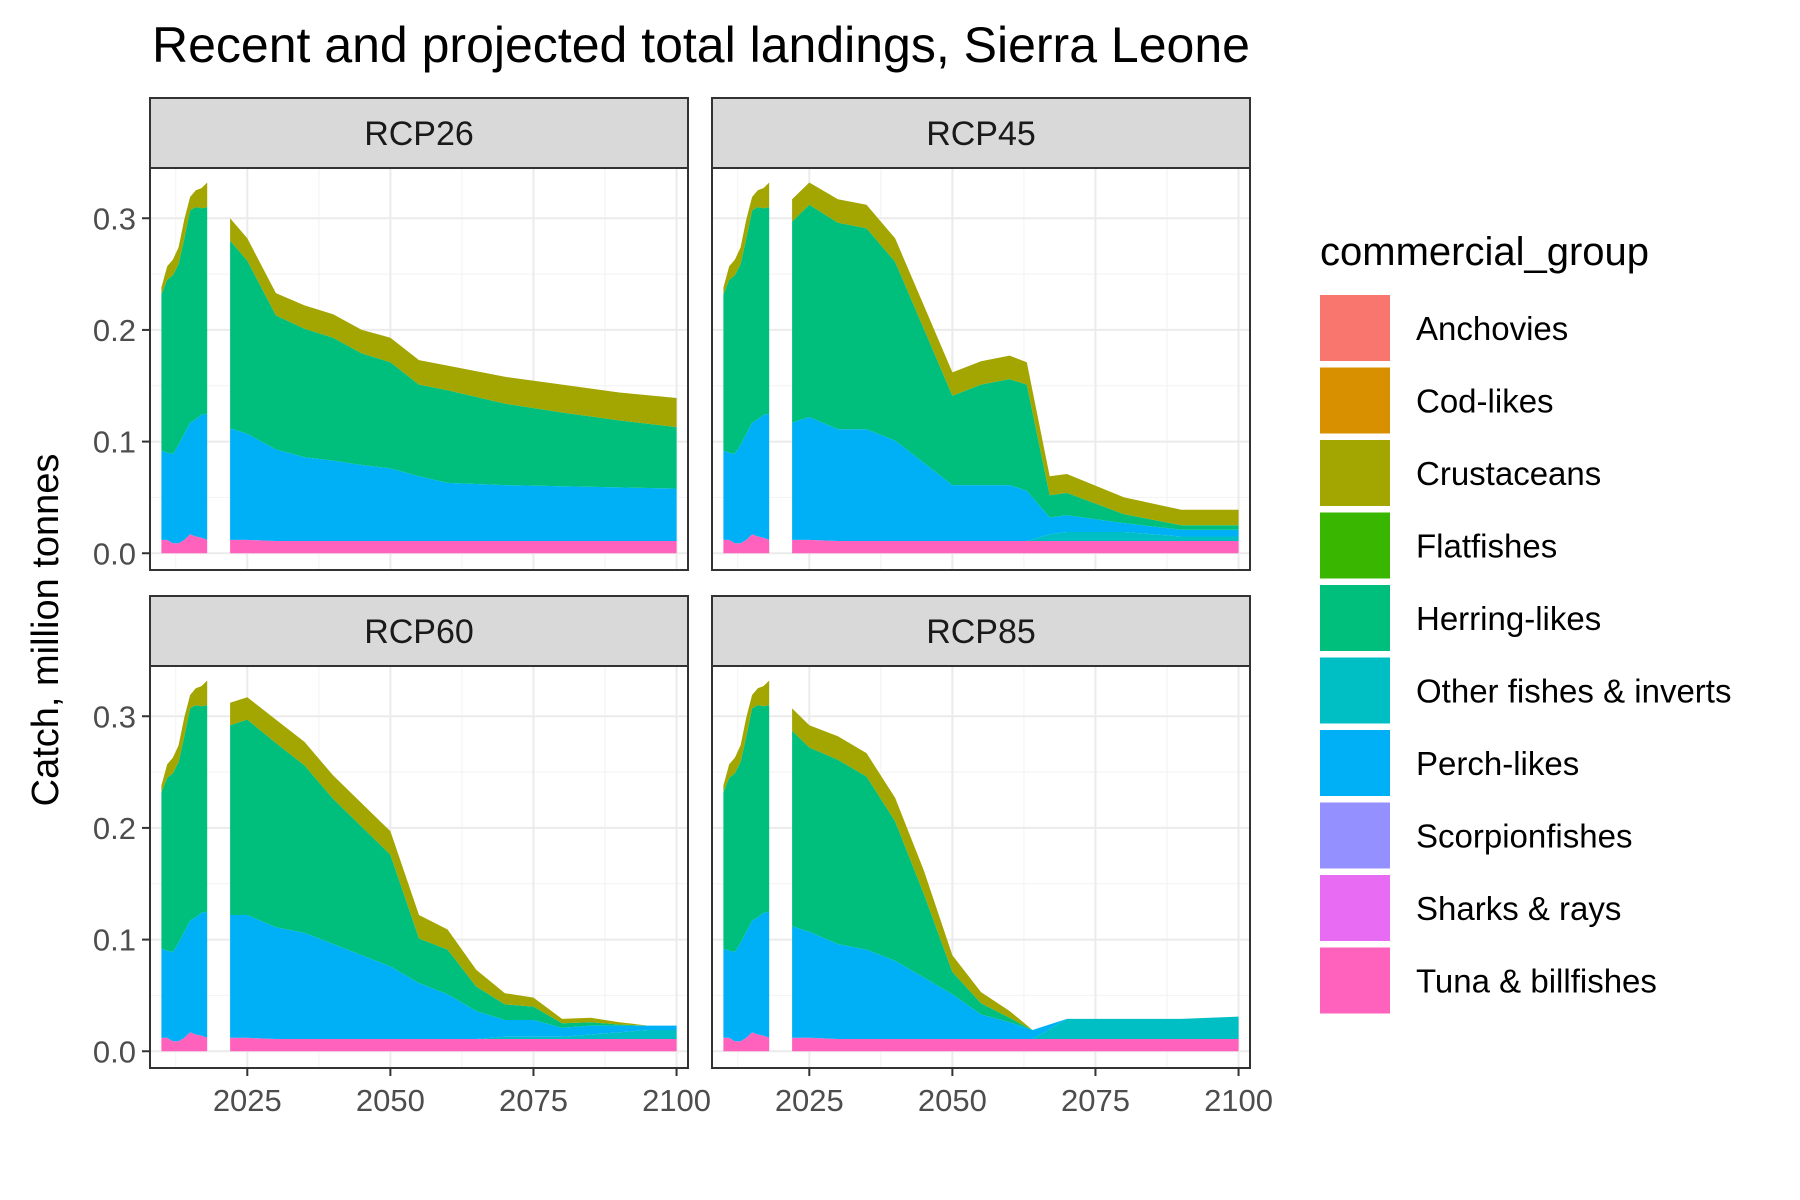 This screenshot has height=1200, width=1800. I want to click on legend-item: Anchovies, so click(1444, 328).